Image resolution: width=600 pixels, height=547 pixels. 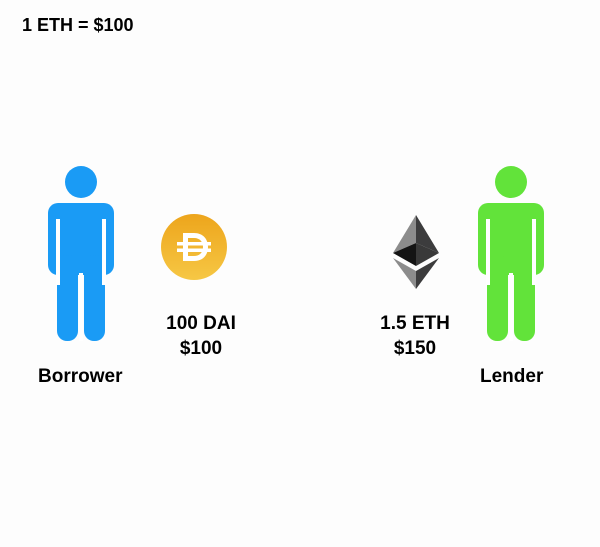 I want to click on exchange-rate-text: 1 ETH = $100, so click(x=78, y=25).